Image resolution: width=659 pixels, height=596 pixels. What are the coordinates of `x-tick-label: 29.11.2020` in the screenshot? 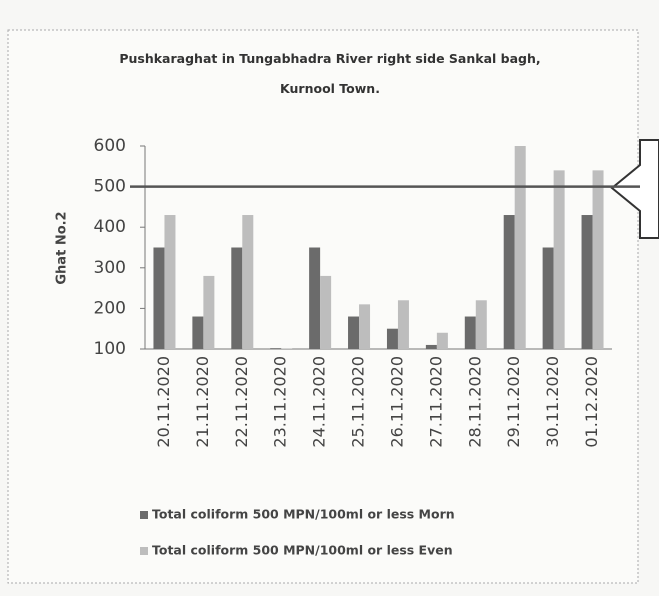 It's located at (513, 402).